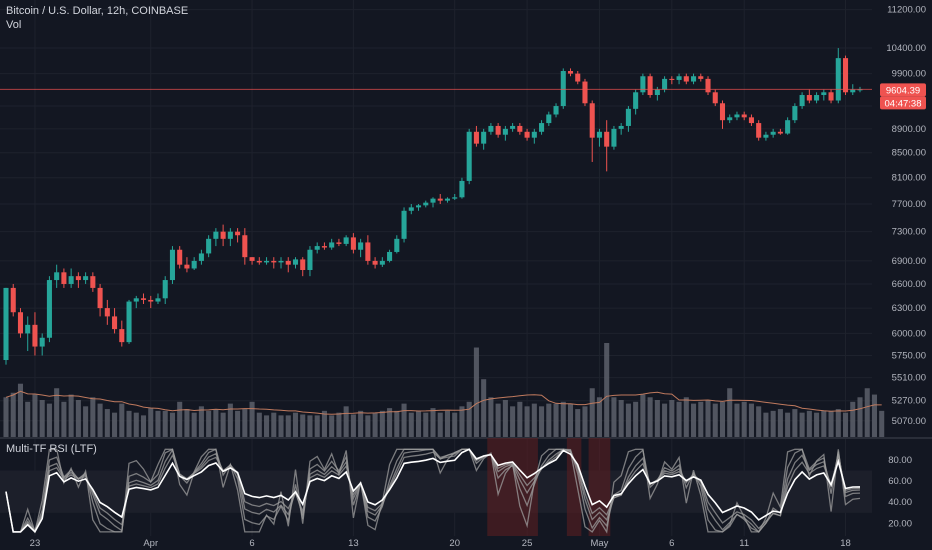  I want to click on rsi-line, so click(433, 490).